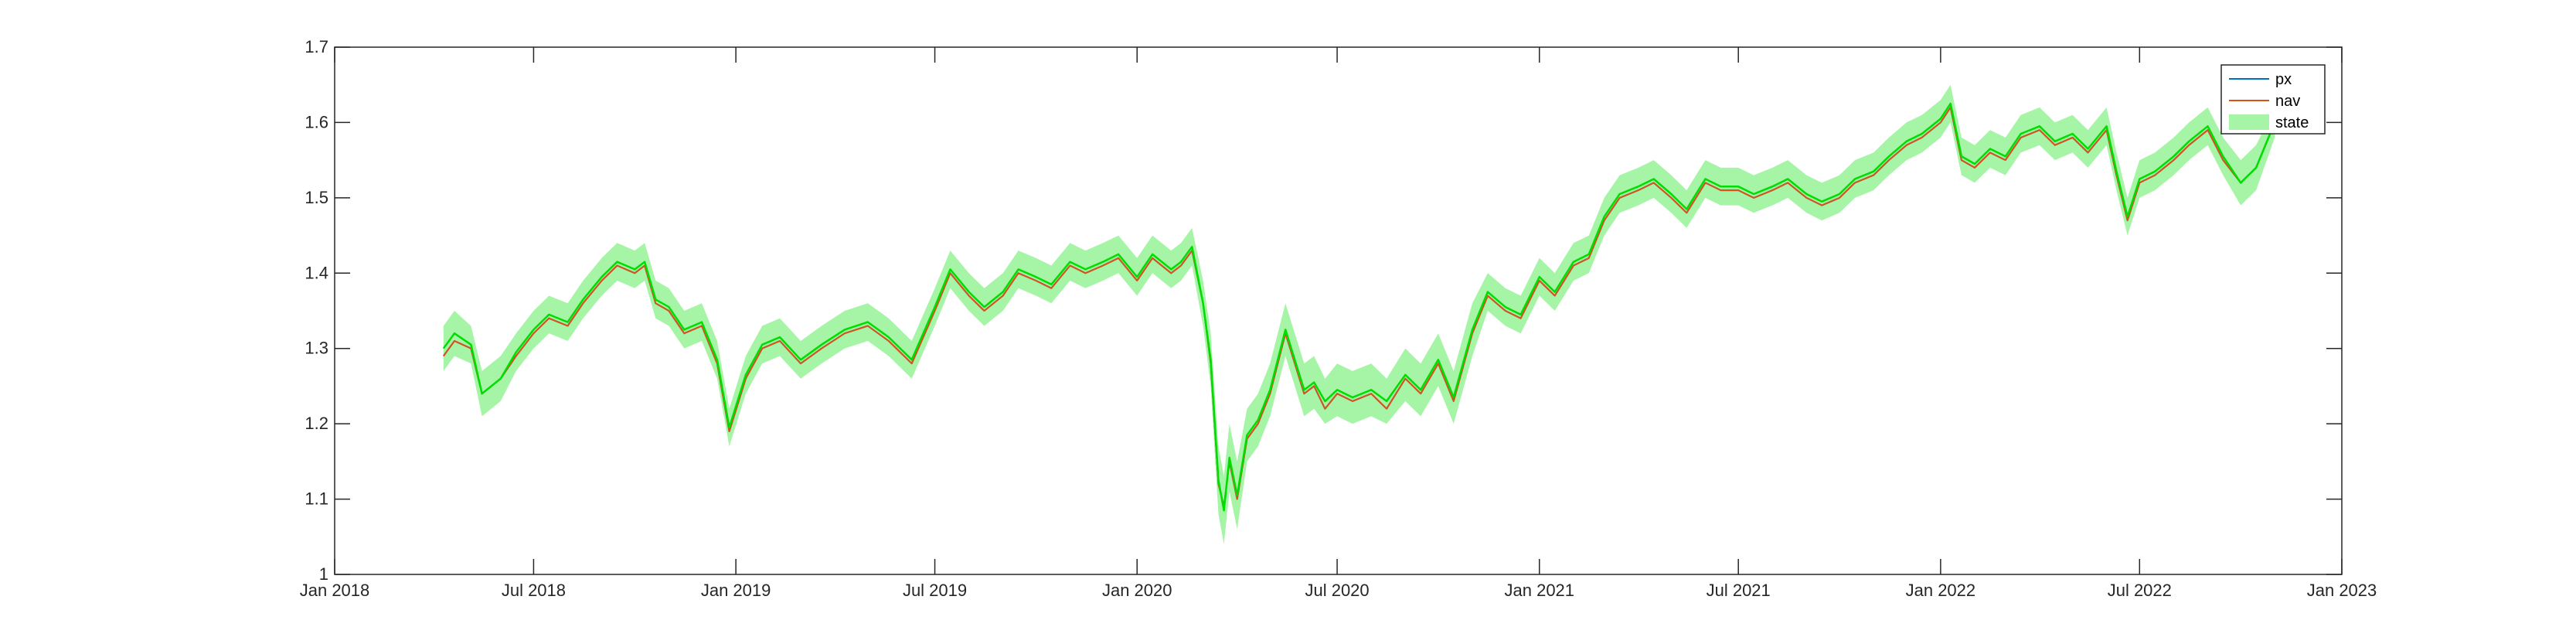 This screenshot has height=644, width=2576. Describe the element at coordinates (316, 499) in the screenshot. I see `y-tick-label: 1.1` at that location.